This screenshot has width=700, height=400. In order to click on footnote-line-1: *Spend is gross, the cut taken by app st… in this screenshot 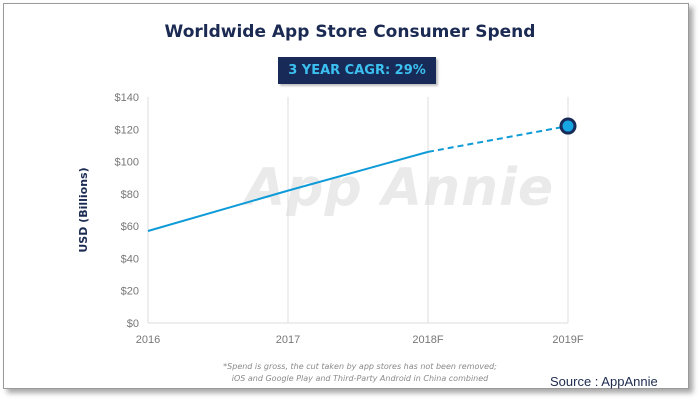, I will do `click(360, 366)`.